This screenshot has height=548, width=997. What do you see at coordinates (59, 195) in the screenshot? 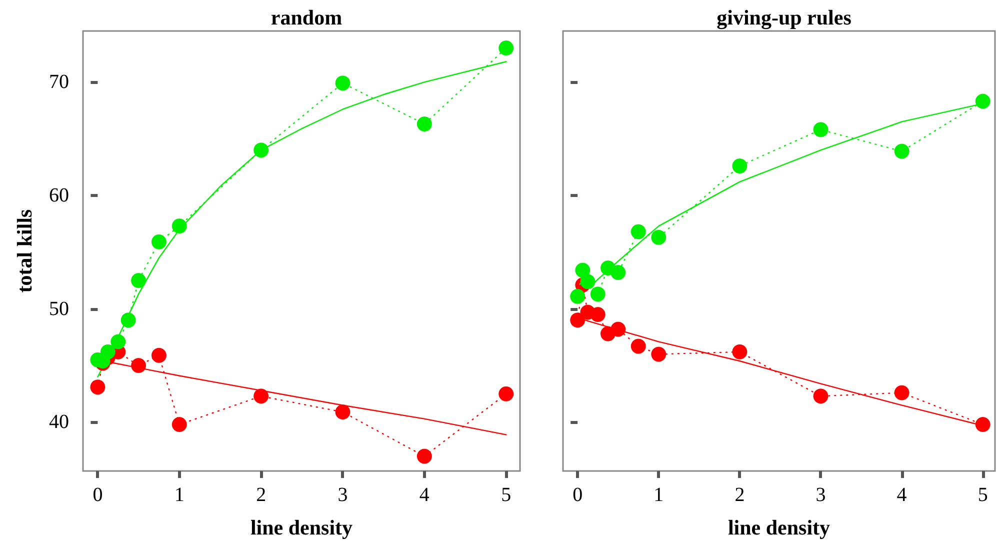
I see `y-tick-label: 60` at bounding box center [59, 195].